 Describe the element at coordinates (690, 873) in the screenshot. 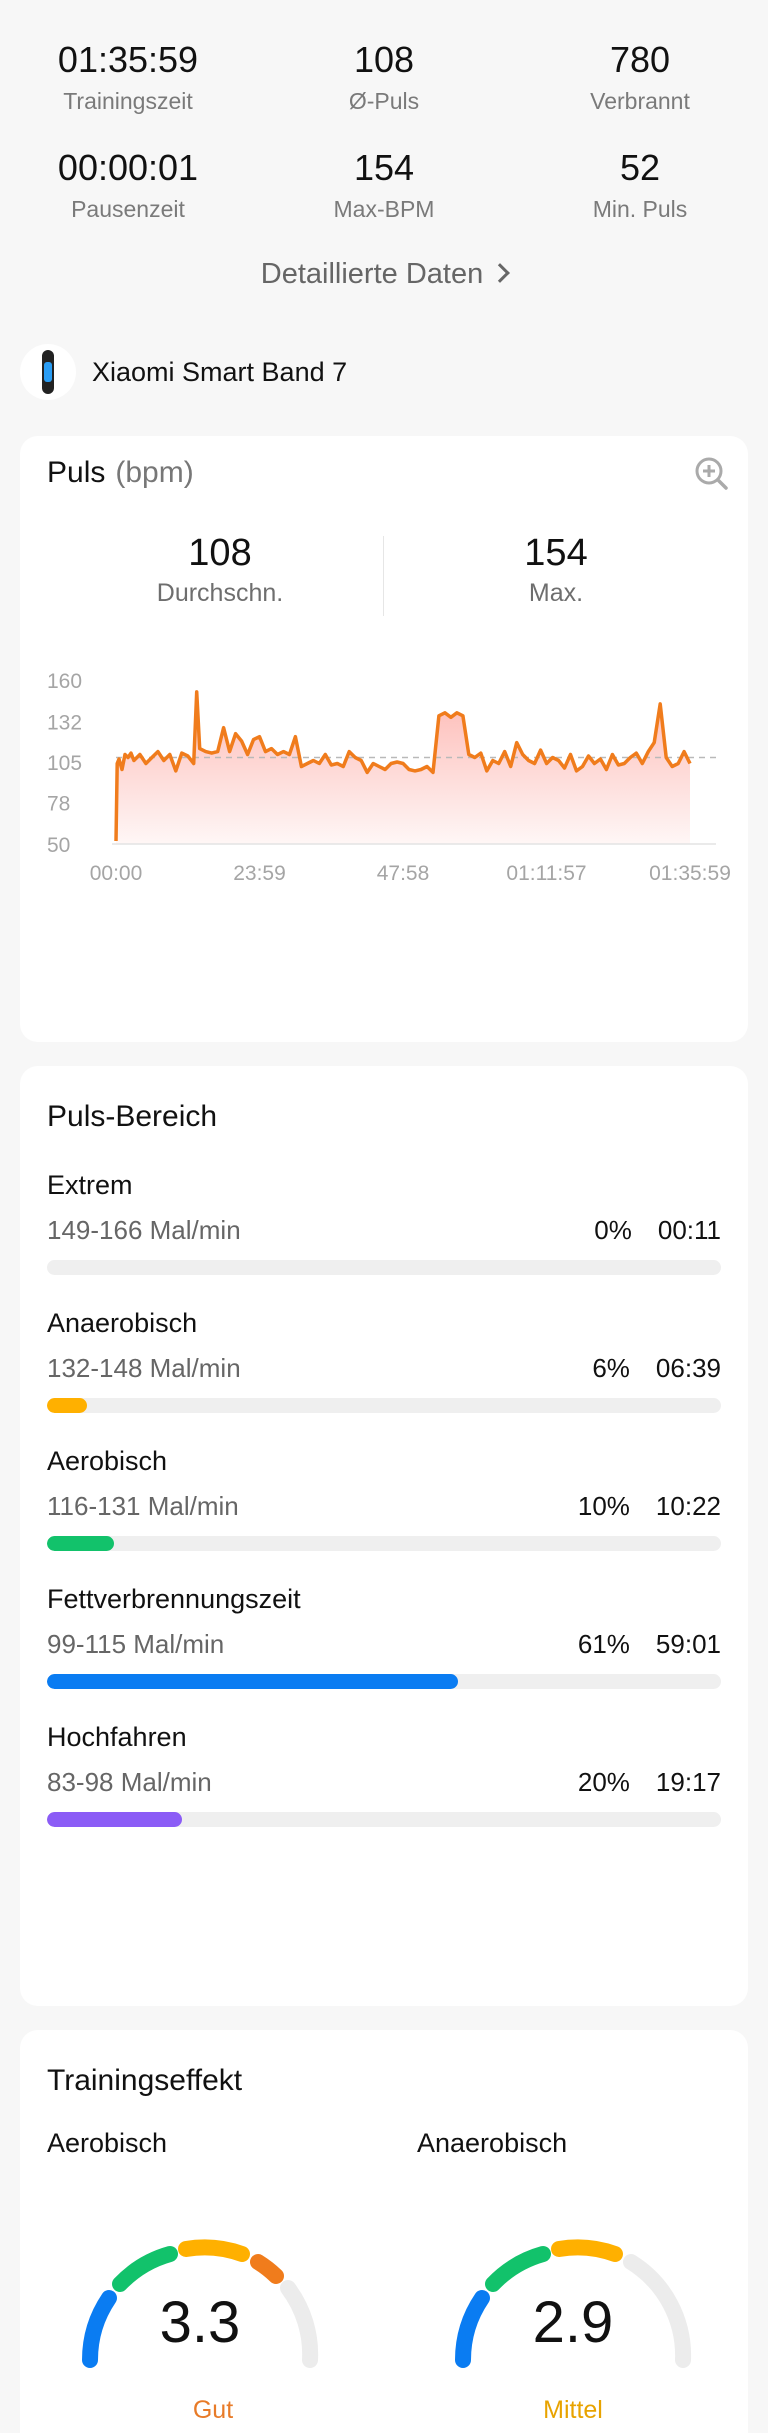

I see `x-tick-label: 01:35:59` at that location.